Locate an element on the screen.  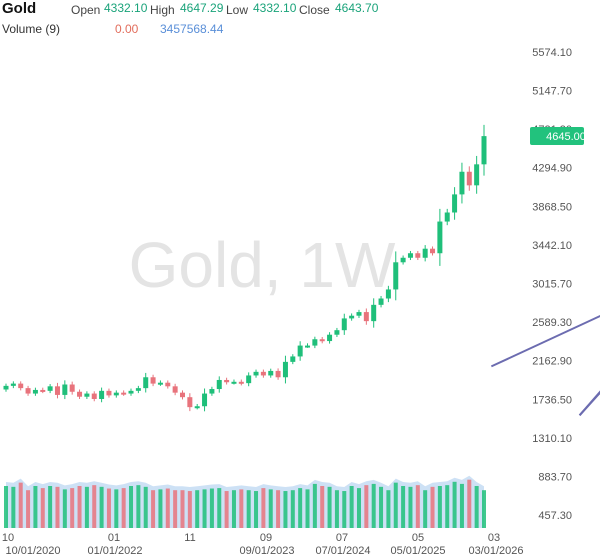
watermark-text: Gold, 1W is located at coordinates (262, 265).